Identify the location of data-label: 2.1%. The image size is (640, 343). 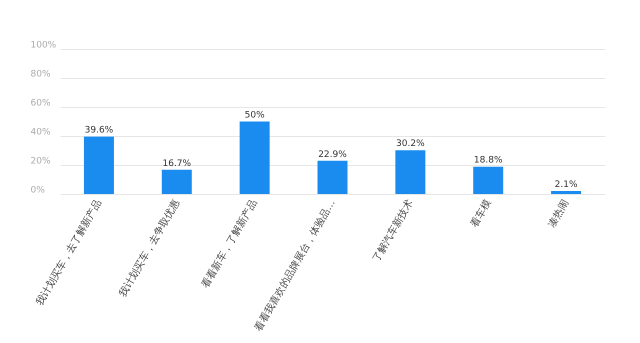
(566, 185).